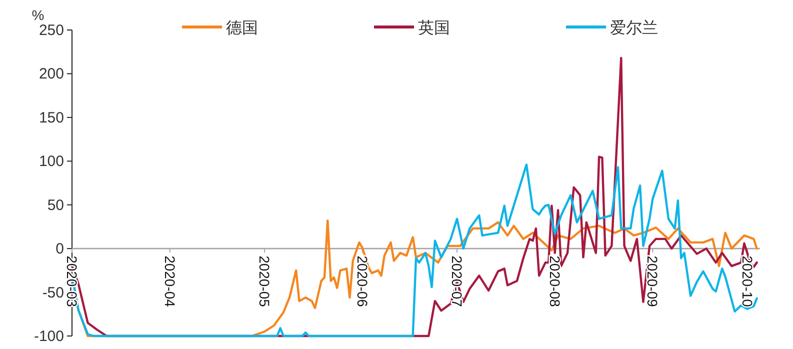  What do you see at coordinates (457, 282) in the screenshot?
I see `x-tick-label: 2020-07` at bounding box center [457, 282].